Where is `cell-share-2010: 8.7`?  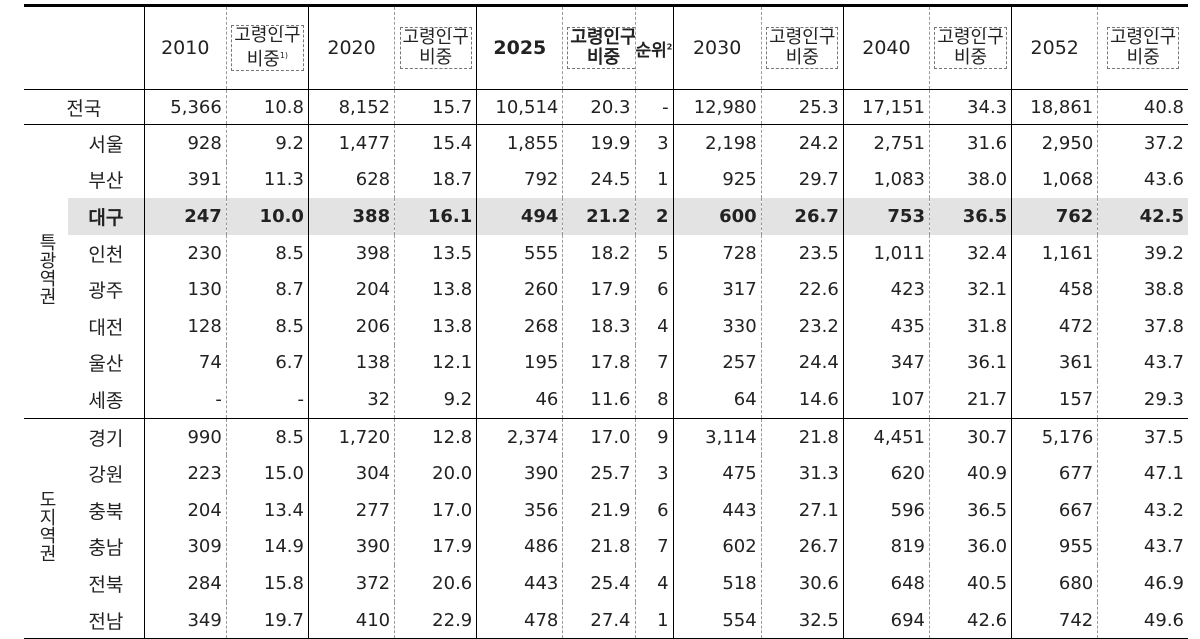
cell-share-2010: 8.7 is located at coordinates (267, 289).